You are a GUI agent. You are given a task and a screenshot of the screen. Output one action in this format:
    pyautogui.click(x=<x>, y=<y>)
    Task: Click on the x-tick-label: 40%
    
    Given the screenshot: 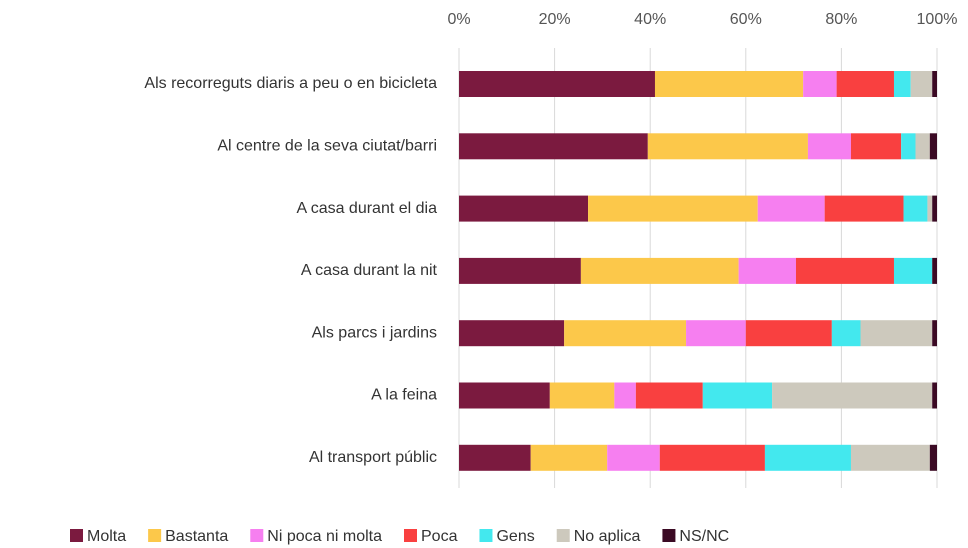 What is the action you would take?
    pyautogui.click(x=650, y=19)
    